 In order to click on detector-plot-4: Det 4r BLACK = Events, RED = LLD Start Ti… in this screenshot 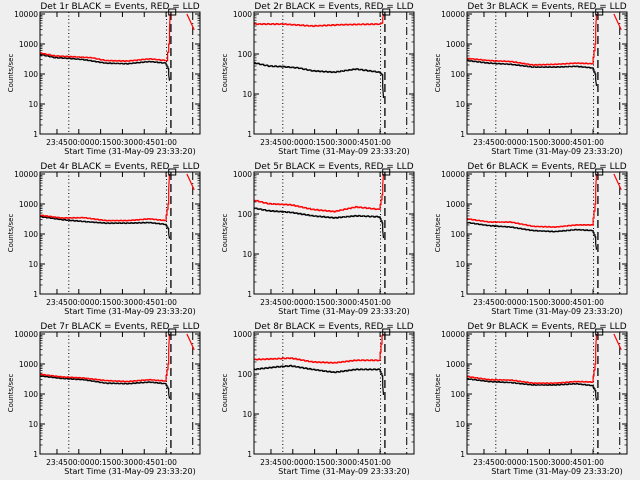, I will do `click(104, 239)`.